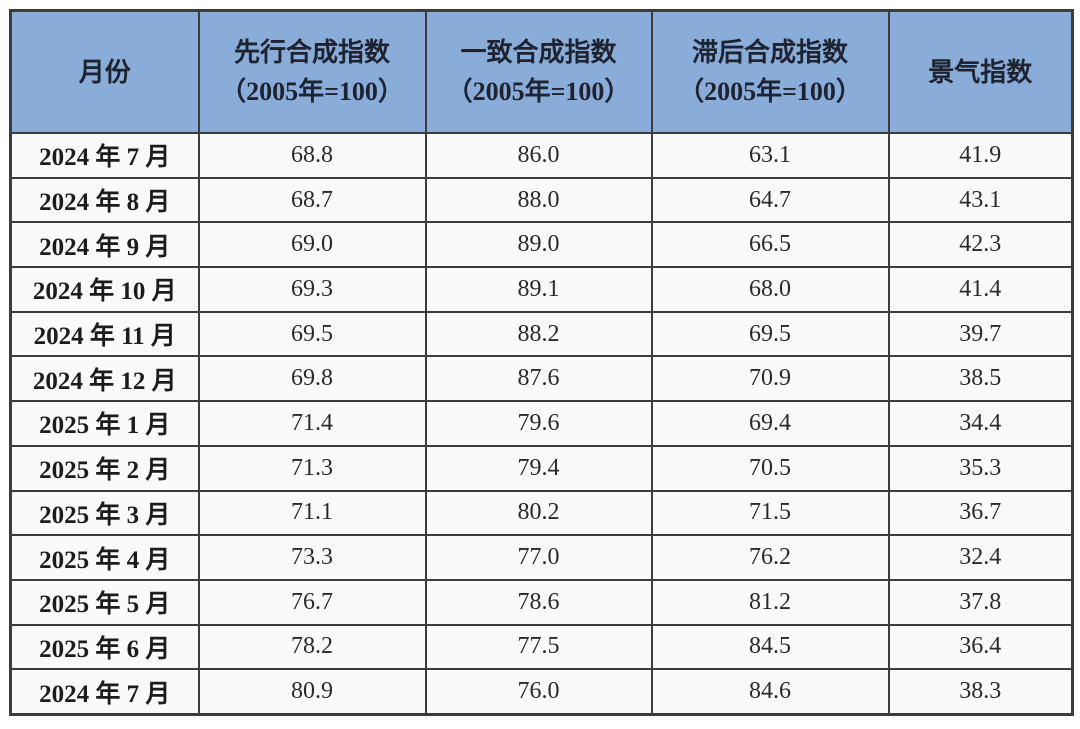 This screenshot has height=729, width=1080. What do you see at coordinates (980, 602) in the screenshot?
I see `prosperity-cell: 37.8` at bounding box center [980, 602].